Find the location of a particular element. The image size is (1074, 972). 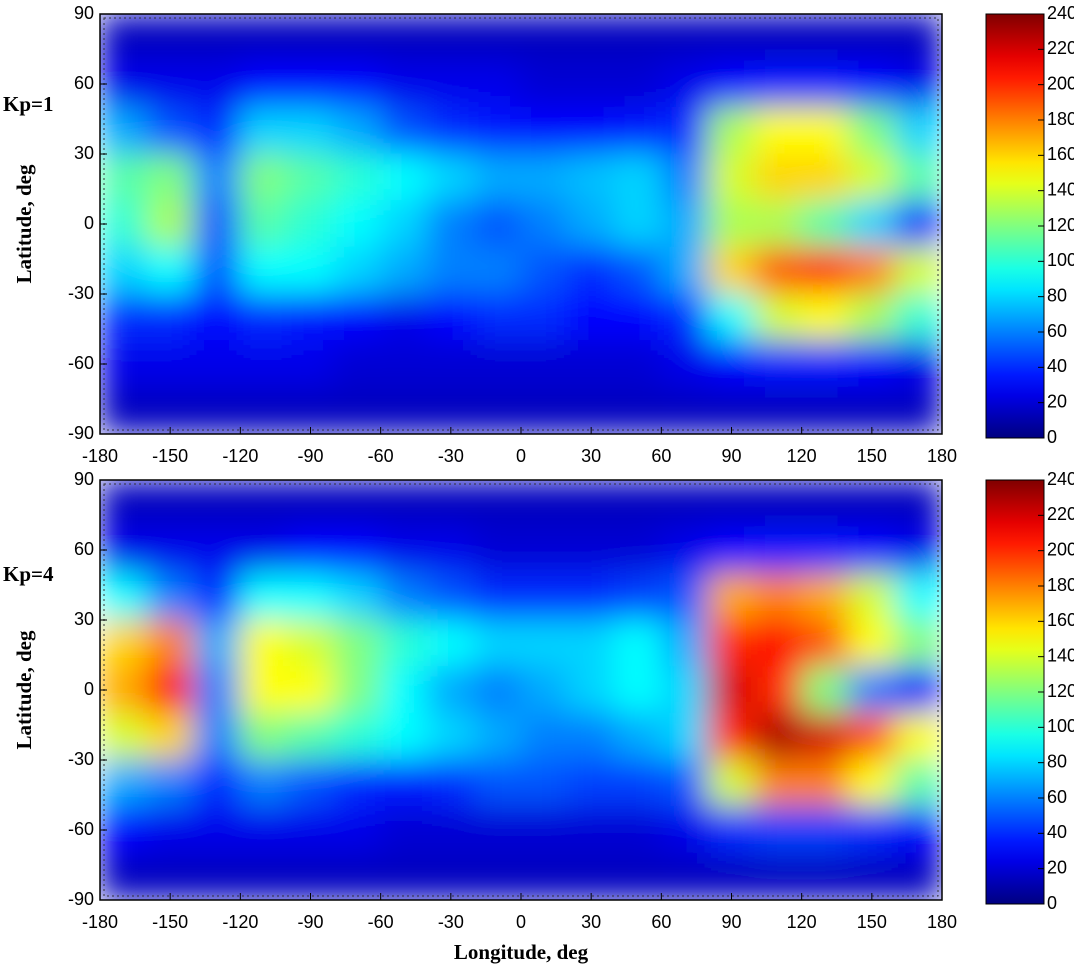

colorbar-tick-label: 200 is located at coordinates (1060, 83).